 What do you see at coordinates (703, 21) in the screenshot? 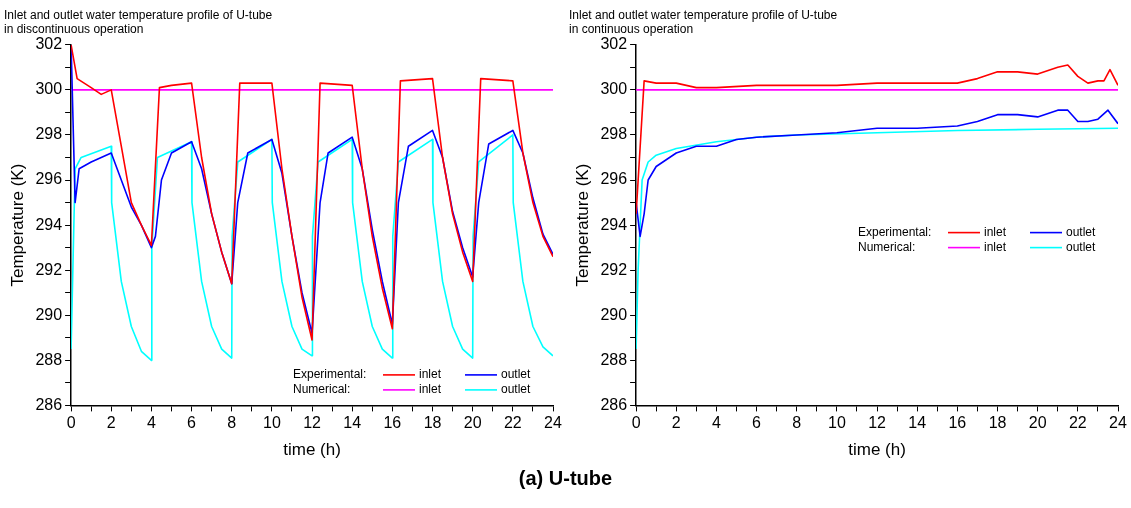
I see `chart-title: Inlet and outlet water temperature profile of U-tube in continuous operation` at bounding box center [703, 21].